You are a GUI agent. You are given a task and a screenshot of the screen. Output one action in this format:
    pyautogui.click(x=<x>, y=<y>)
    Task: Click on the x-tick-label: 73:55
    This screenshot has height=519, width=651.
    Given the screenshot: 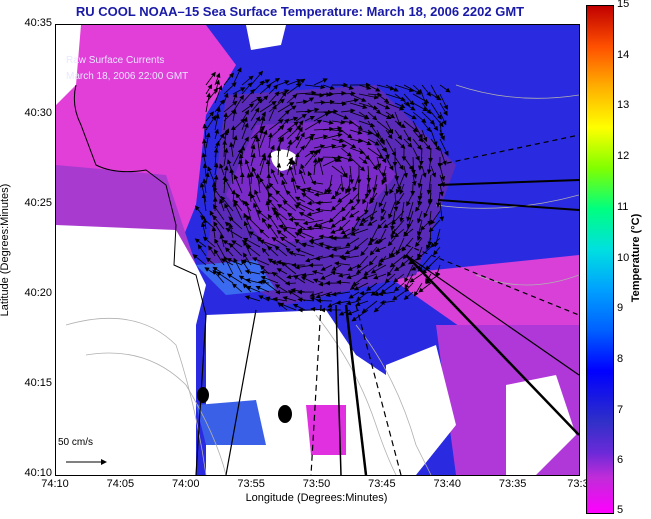 What is the action you would take?
    pyautogui.click(x=251, y=484)
    